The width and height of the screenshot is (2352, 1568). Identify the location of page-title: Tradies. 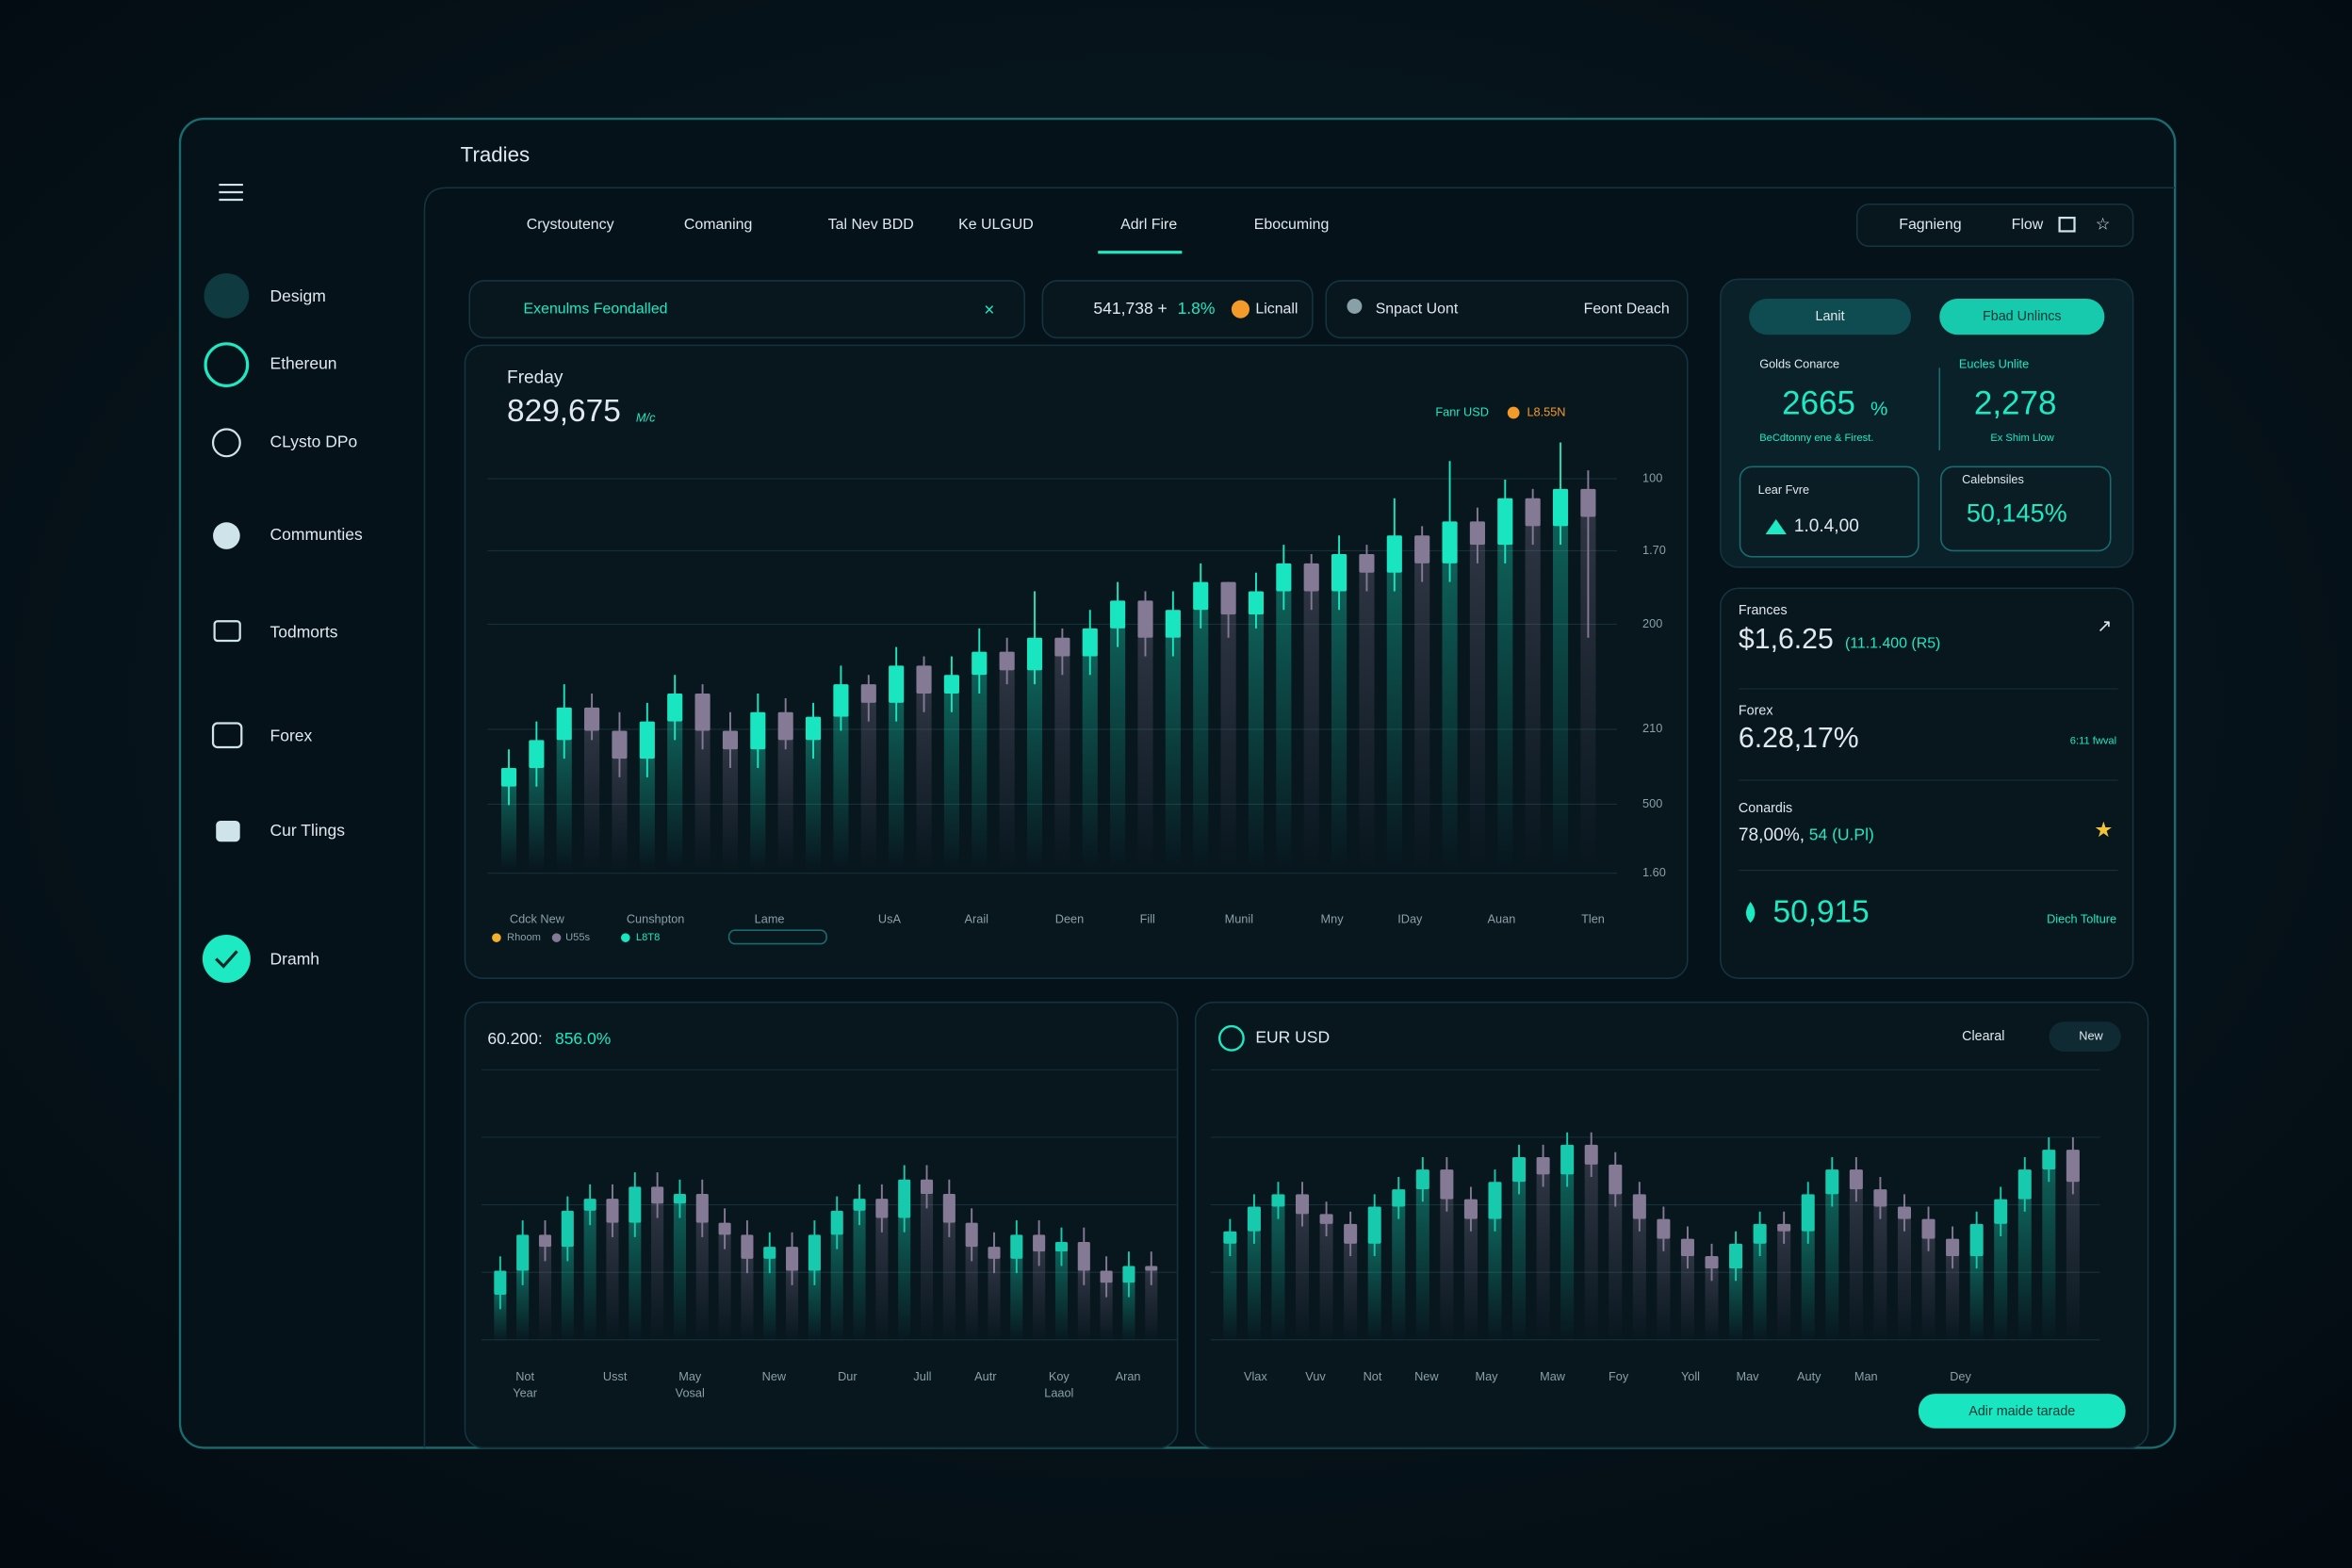
(495, 155).